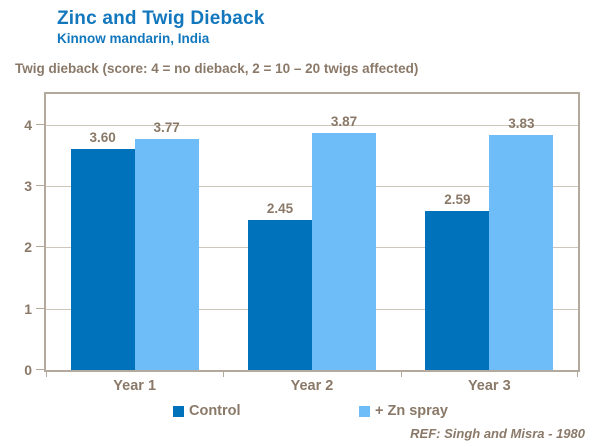 The image size is (600, 447). Describe the element at coordinates (457, 200) in the screenshot. I see `bar-value-label: 2.59` at that location.